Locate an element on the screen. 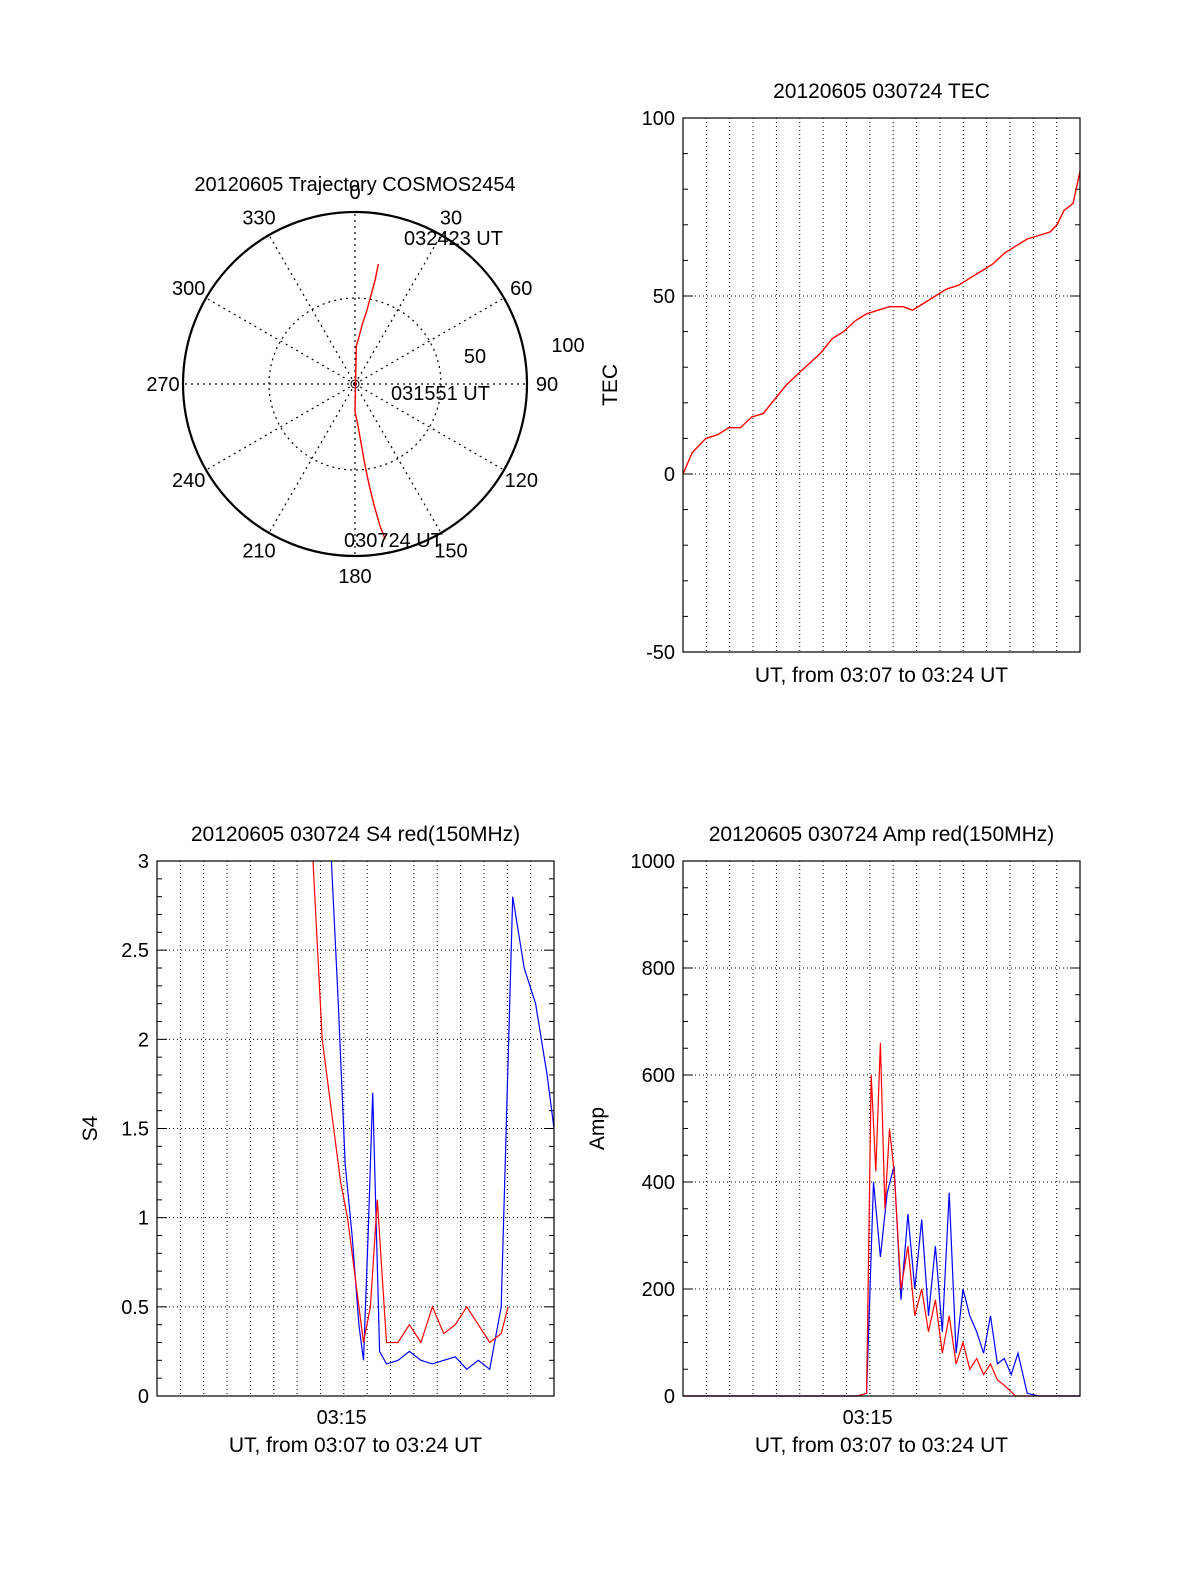 The image size is (1200, 1575). y-axis-label: Amp is located at coordinates (597, 1128).